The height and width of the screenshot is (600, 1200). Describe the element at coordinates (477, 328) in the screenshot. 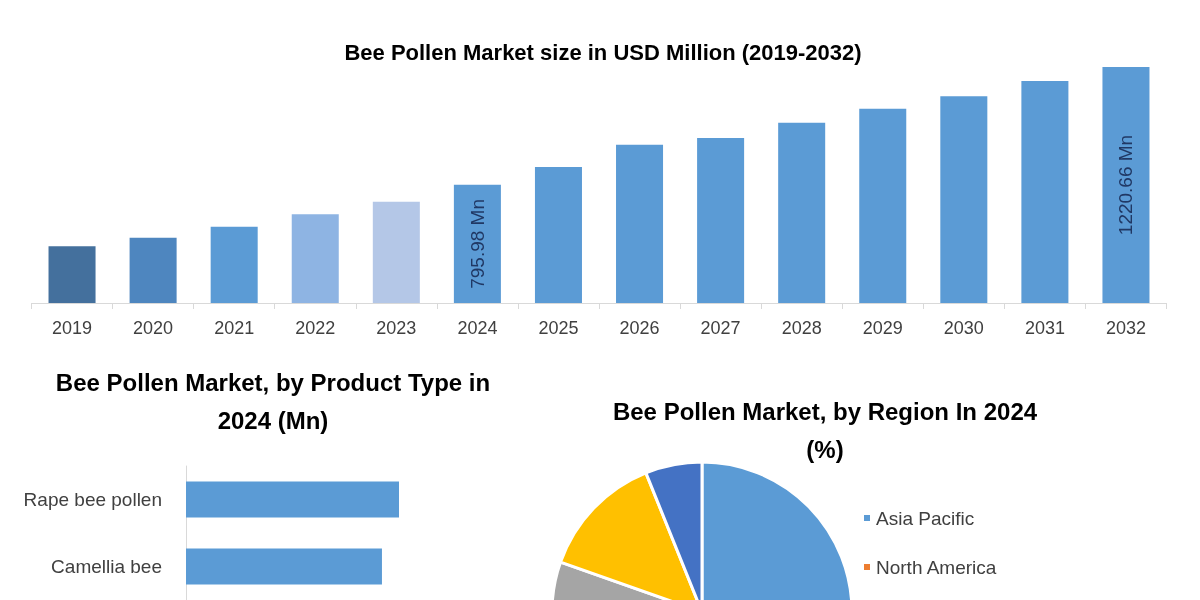

I see `x-tick-label: 2024` at that location.